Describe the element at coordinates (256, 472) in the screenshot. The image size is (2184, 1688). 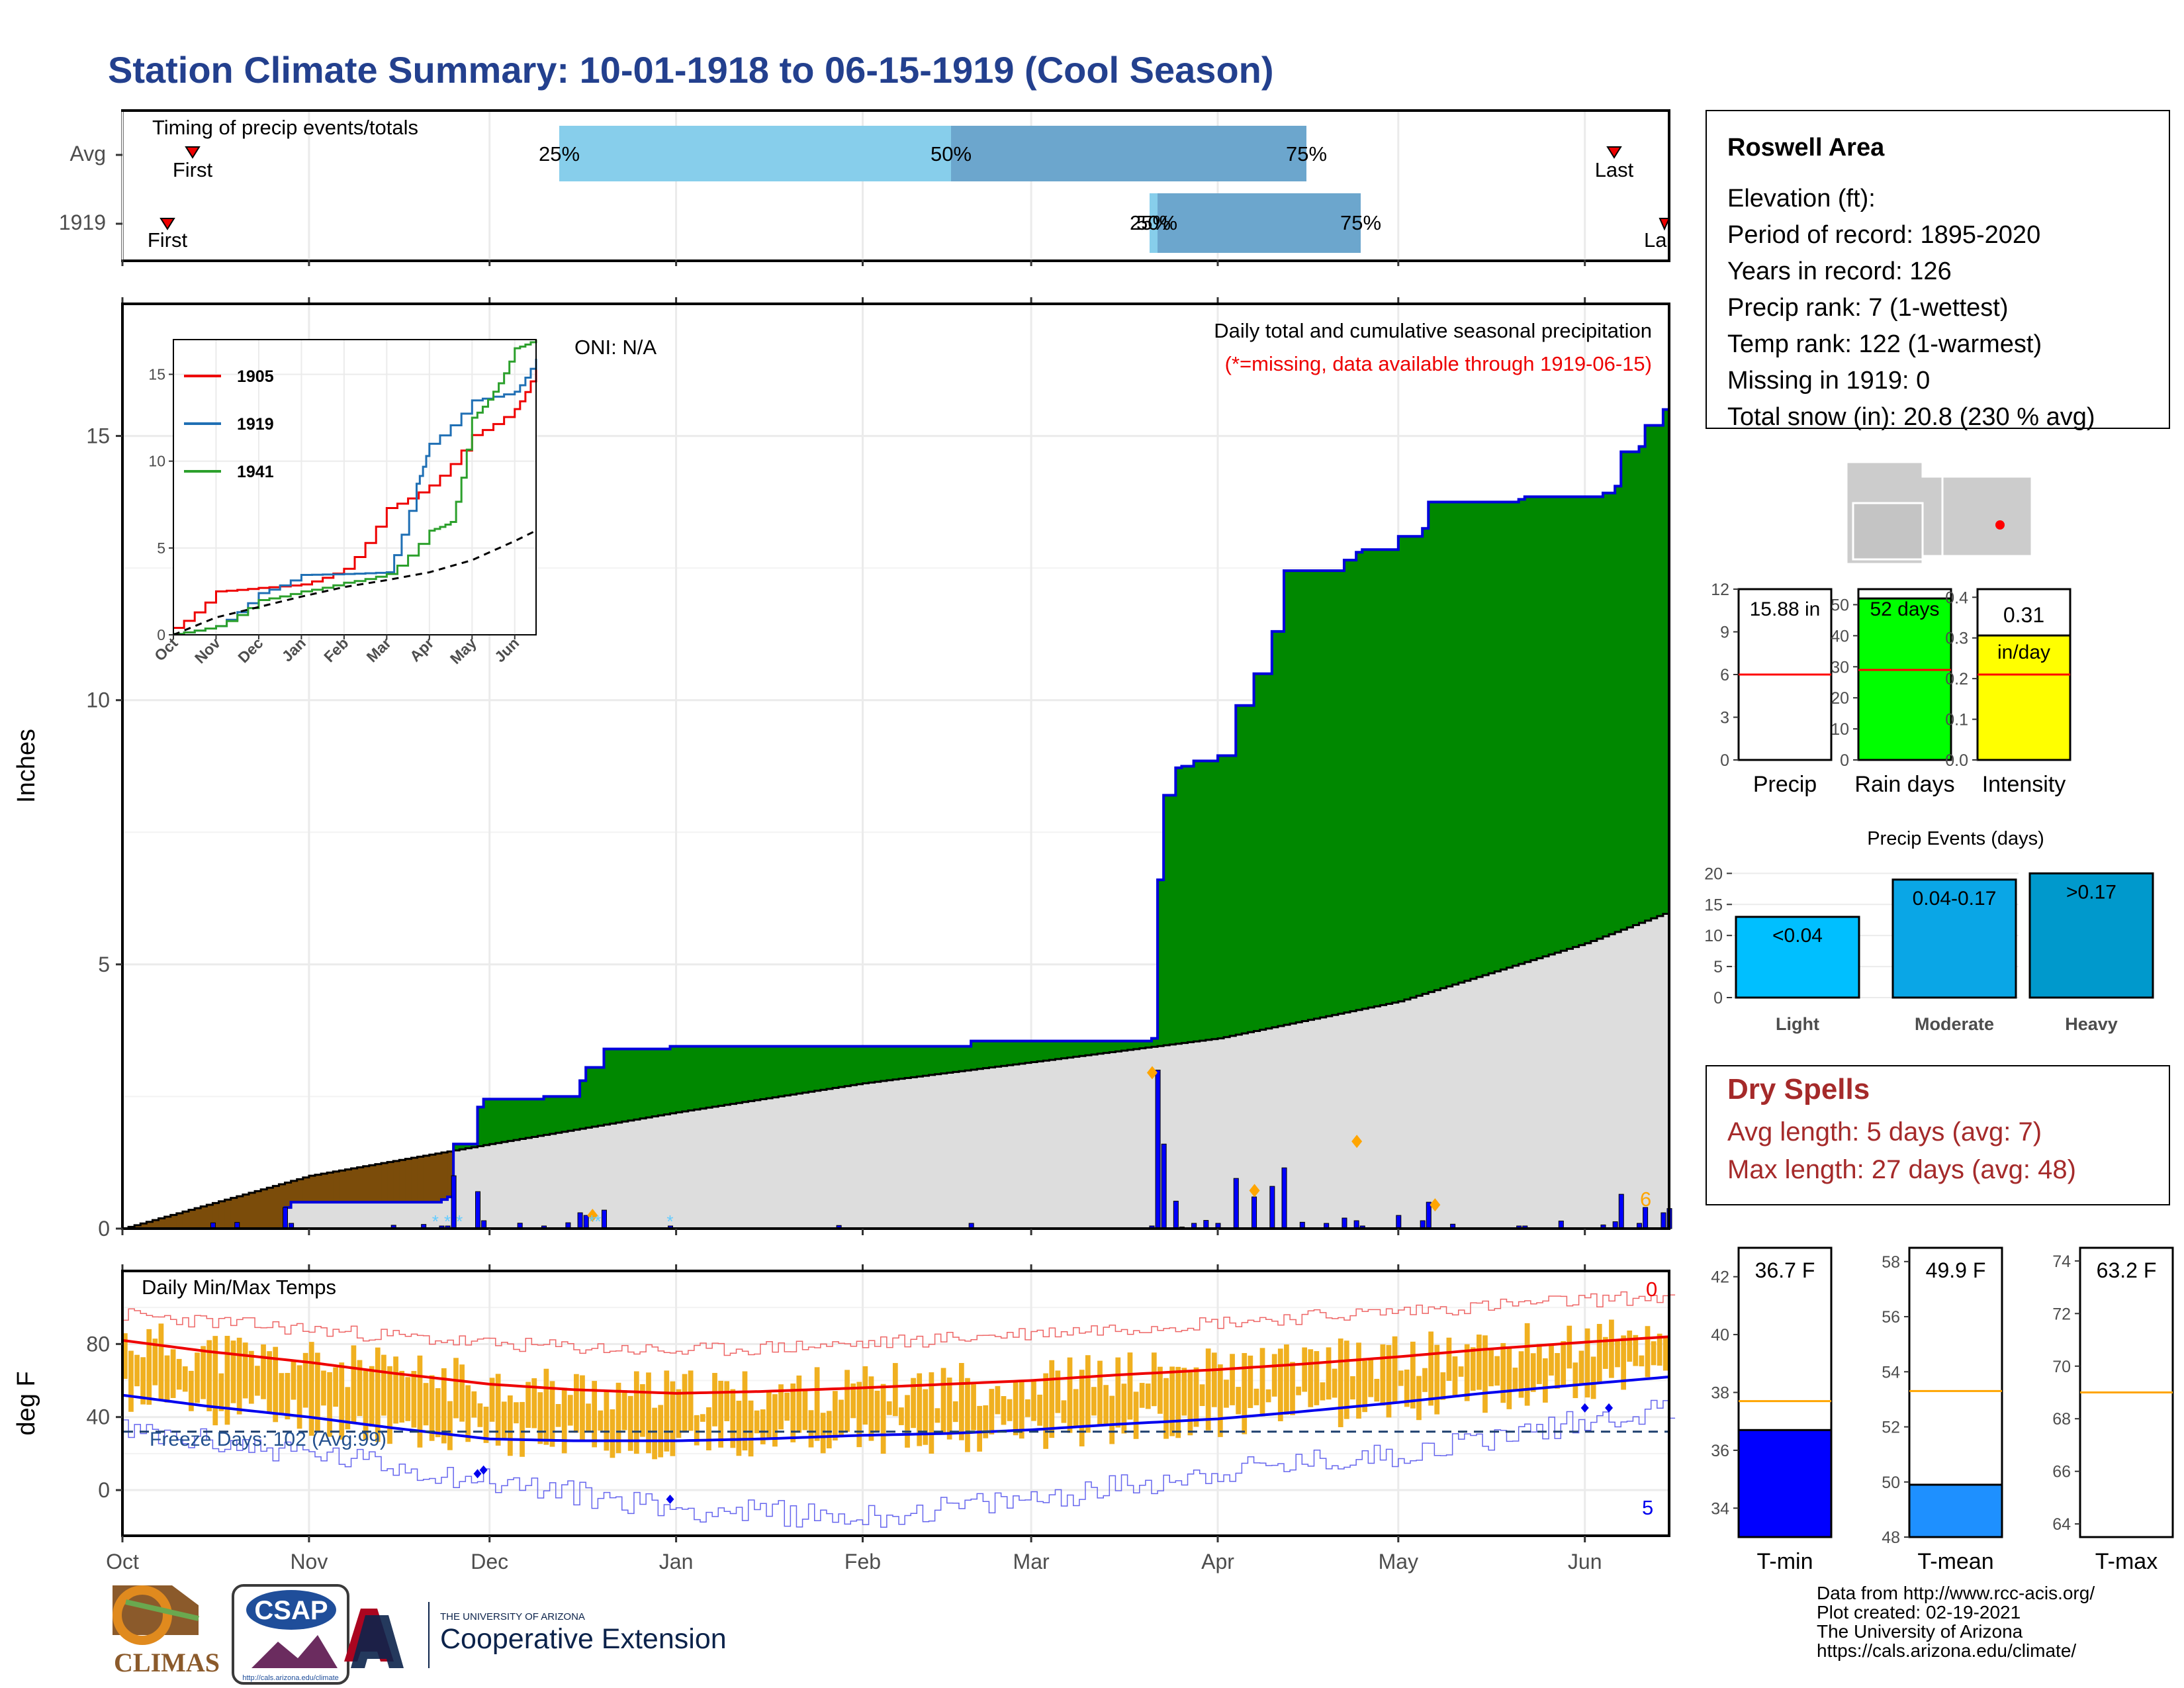
I see `inset-legend-label: 1941` at that location.